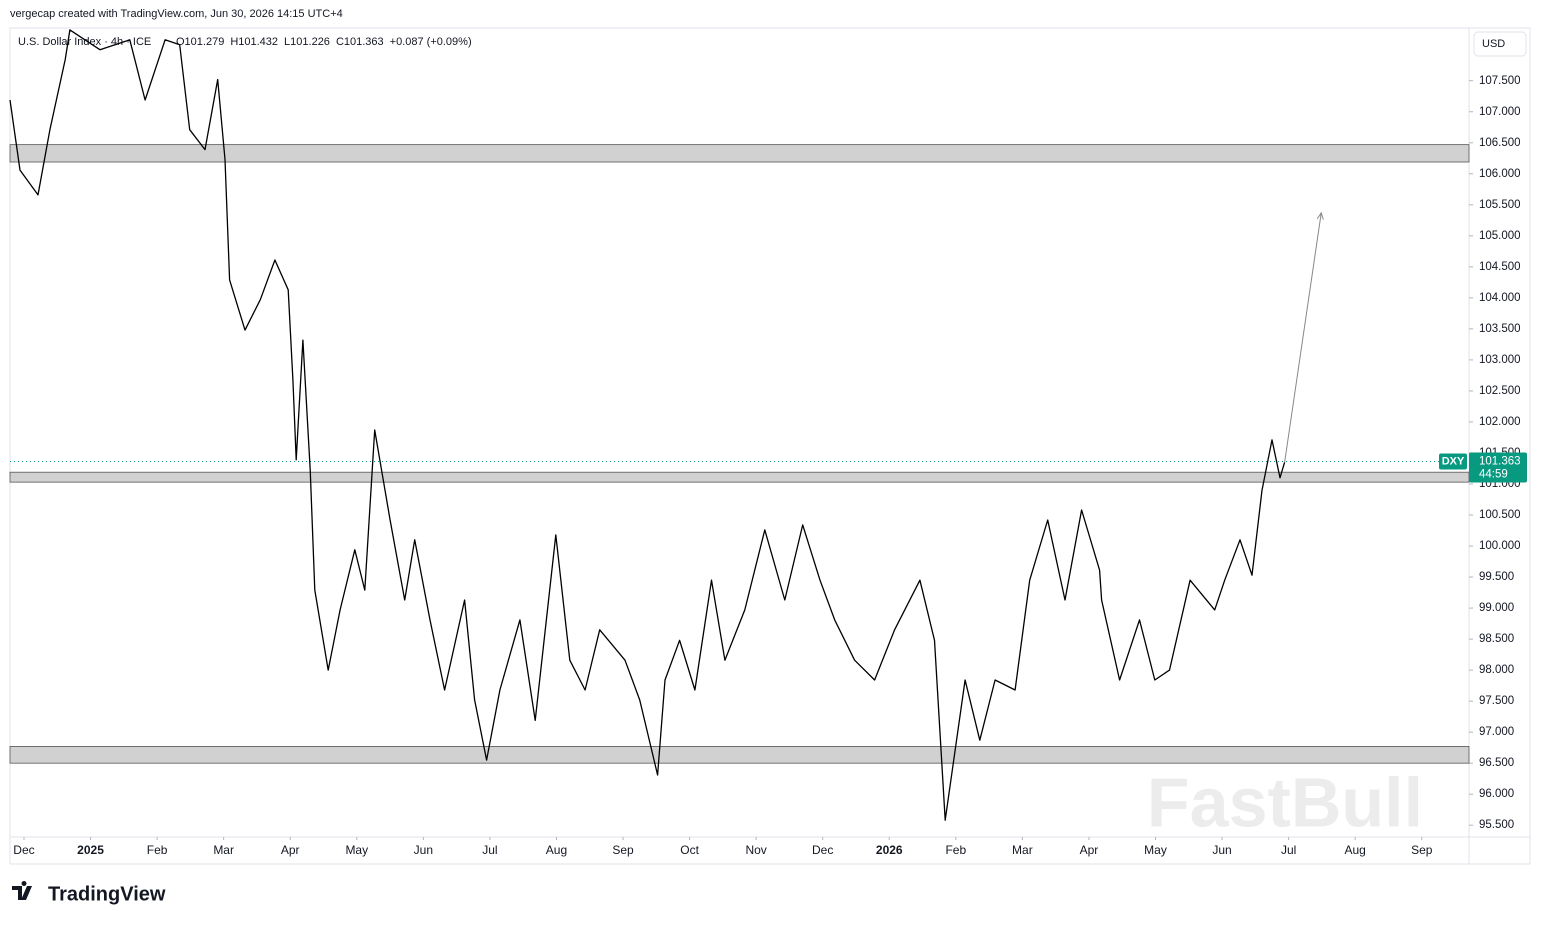 This screenshot has height=925, width=1541. Describe the element at coordinates (1493, 475) in the screenshot. I see `countdown: 44:59` at that location.